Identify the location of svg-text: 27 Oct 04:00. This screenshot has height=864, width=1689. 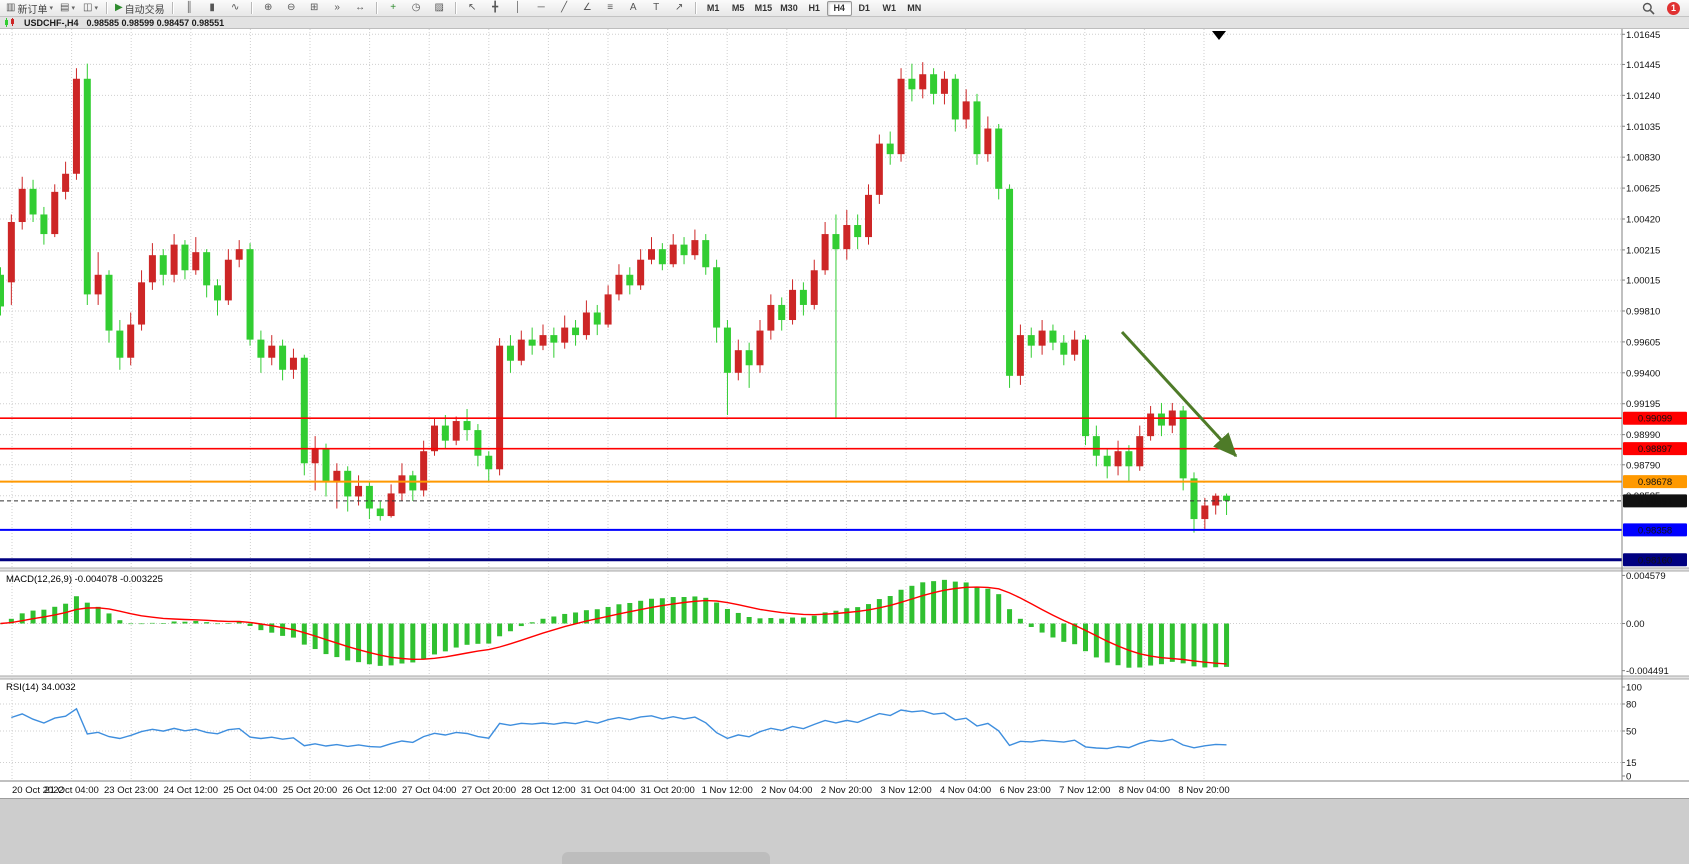
(429, 790).